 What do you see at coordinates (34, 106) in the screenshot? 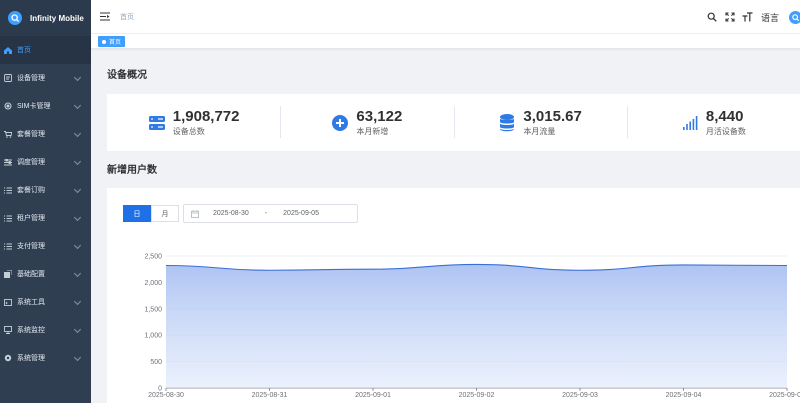
I see `sidebar-item-label: SIM卡管理` at bounding box center [34, 106].